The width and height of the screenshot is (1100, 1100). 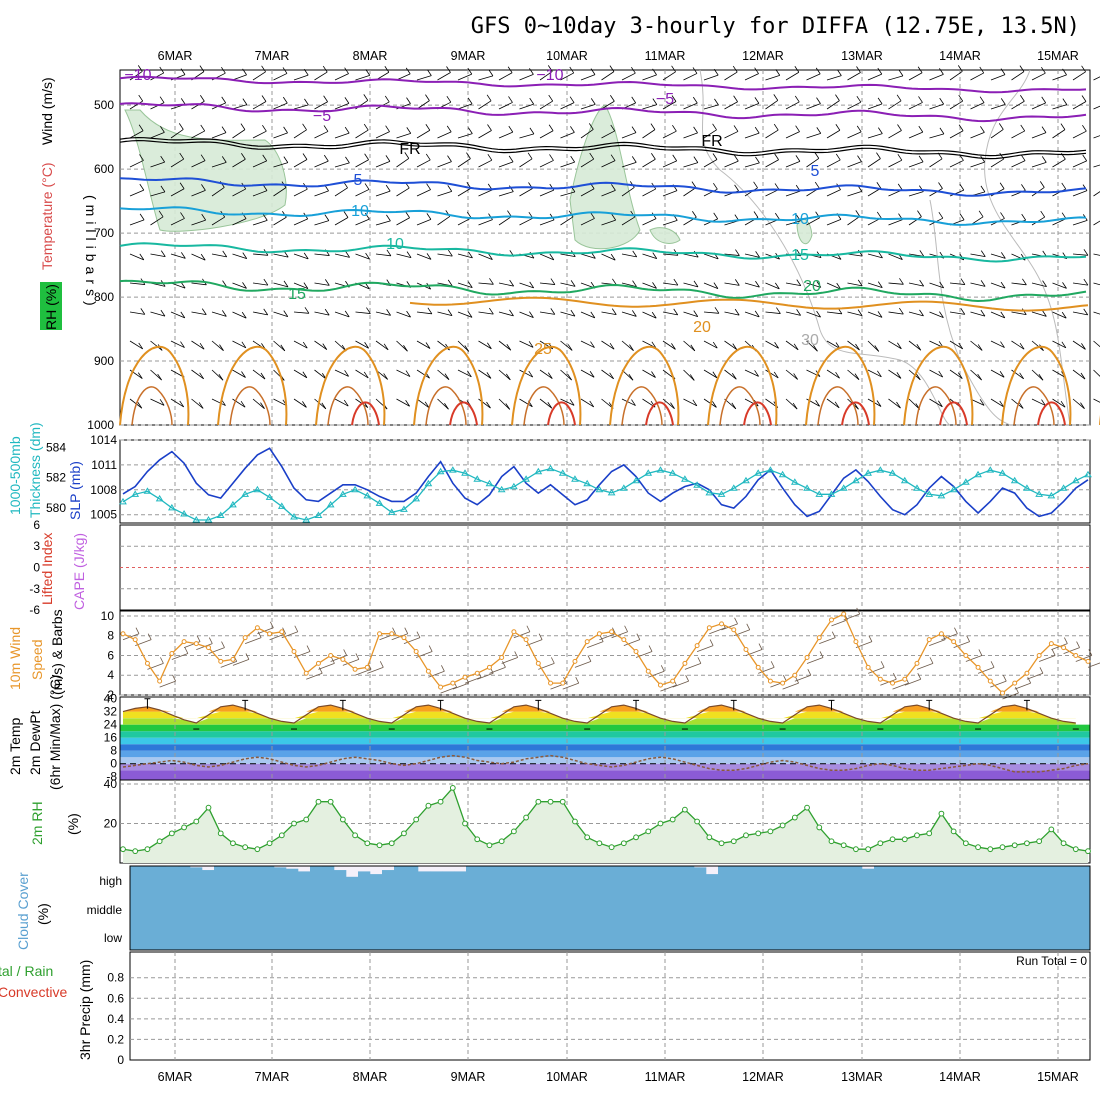 What do you see at coordinates (605, 738) in the screenshot?
I see `temp-grid` at bounding box center [605, 738].